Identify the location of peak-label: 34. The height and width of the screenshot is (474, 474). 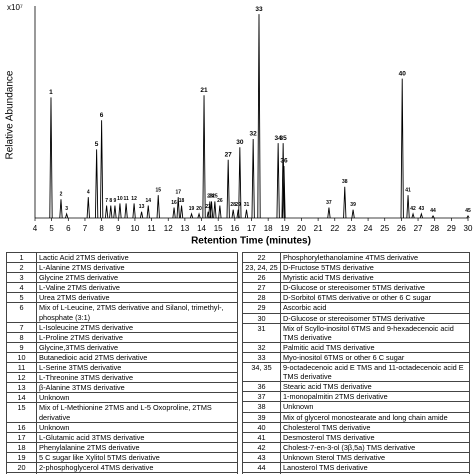
(279, 138).